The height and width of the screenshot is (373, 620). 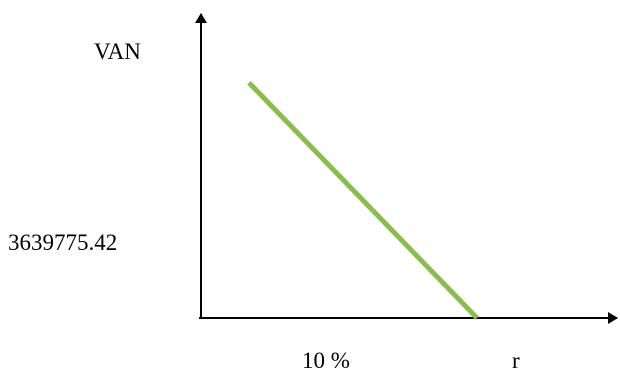 What do you see at coordinates (516, 360) in the screenshot?
I see `x-axis-label: r` at bounding box center [516, 360].